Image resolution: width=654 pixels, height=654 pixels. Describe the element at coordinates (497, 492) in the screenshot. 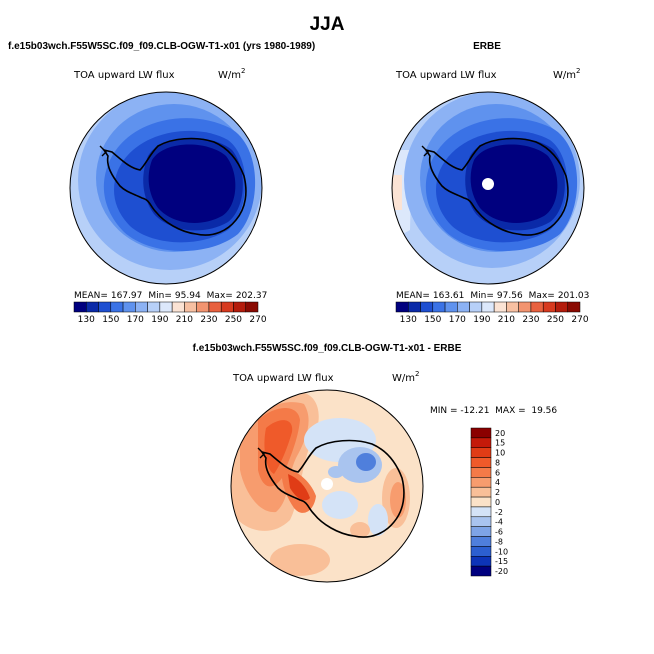

I see `colorbar-tick-label: 2` at that location.